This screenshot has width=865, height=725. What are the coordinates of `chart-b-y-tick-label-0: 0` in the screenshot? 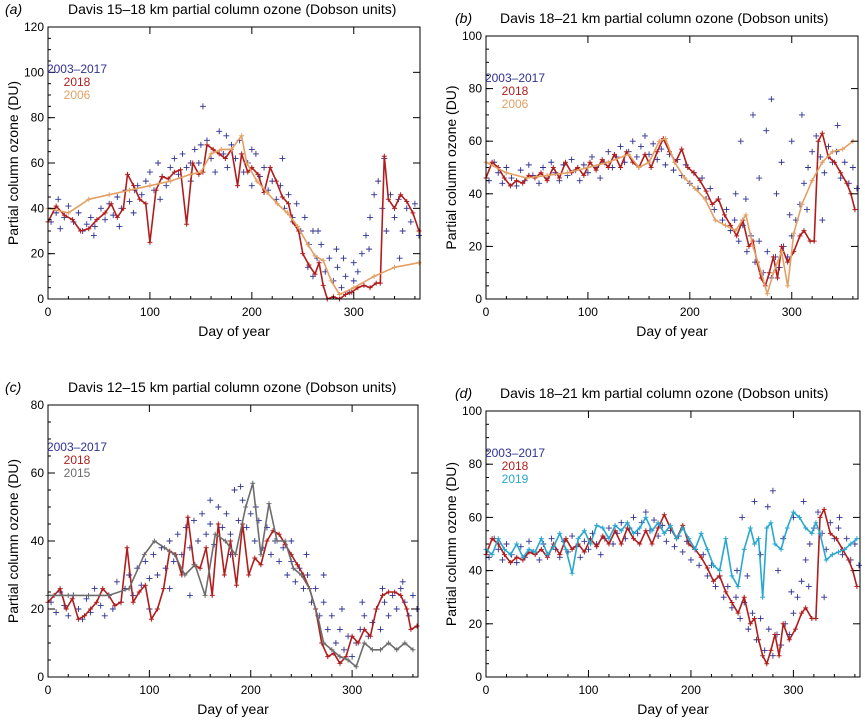 It's located at (478, 299).